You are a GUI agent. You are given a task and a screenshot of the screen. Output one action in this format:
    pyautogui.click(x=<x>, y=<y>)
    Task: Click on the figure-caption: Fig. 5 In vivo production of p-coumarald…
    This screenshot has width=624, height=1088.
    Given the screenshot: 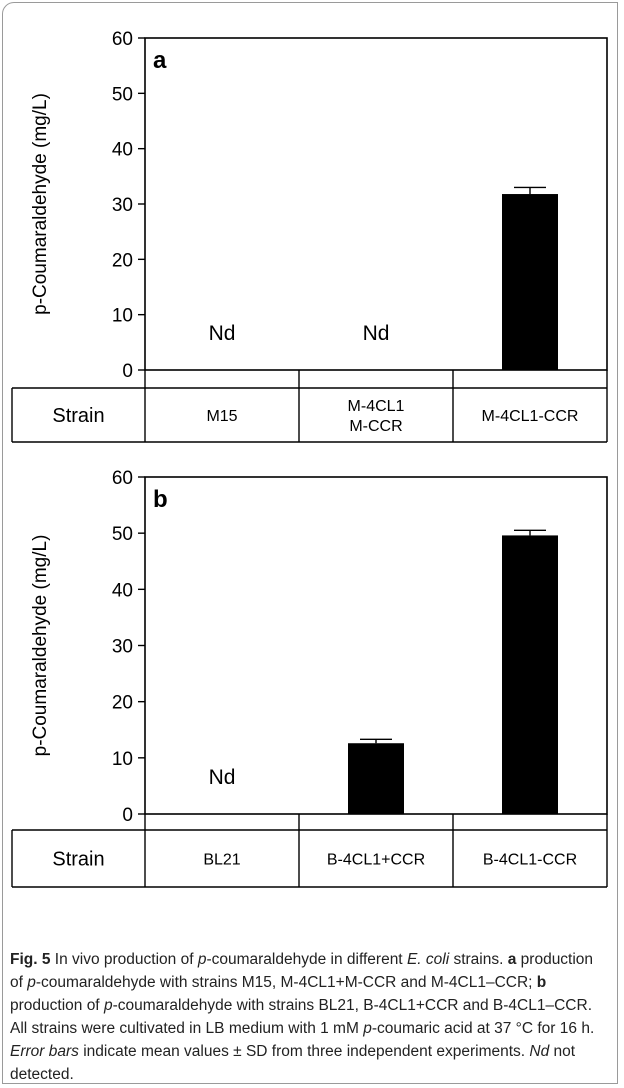 What is the action you would take?
    pyautogui.click(x=310, y=1017)
    